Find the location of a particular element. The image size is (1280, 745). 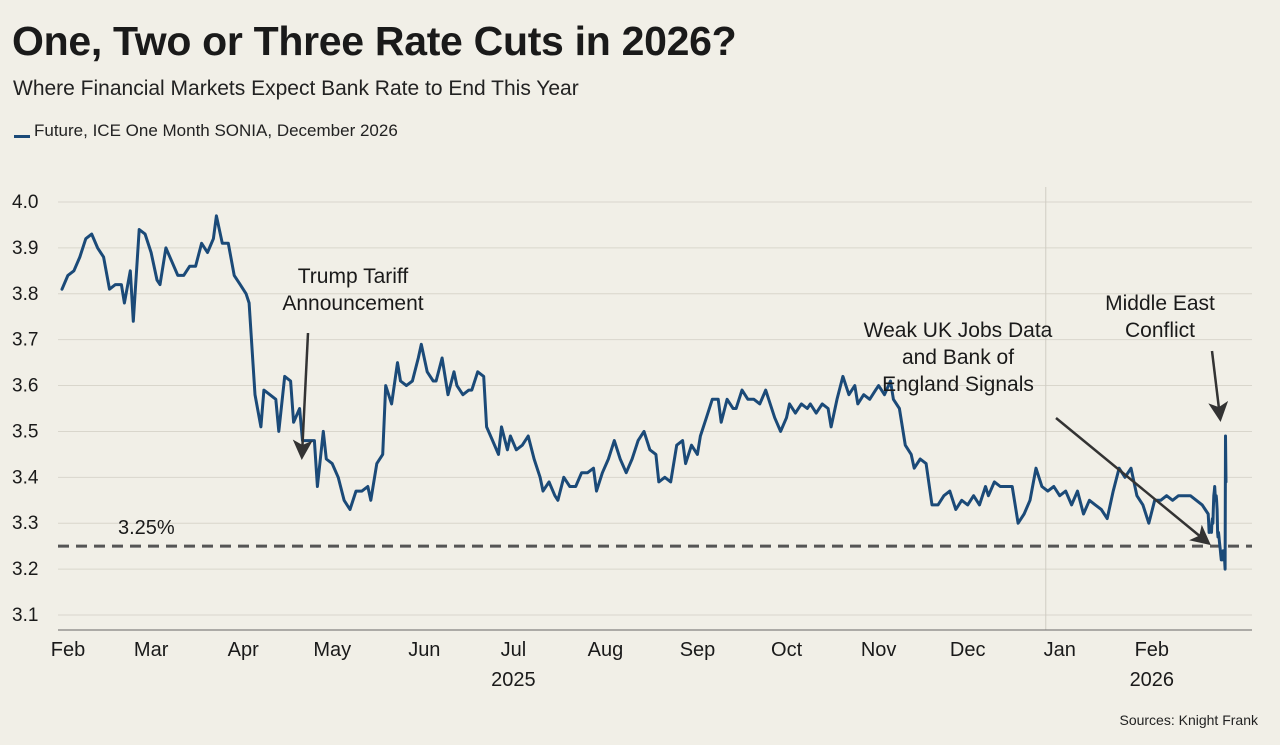

y-tick-label: 3.2 is located at coordinates (25, 569).